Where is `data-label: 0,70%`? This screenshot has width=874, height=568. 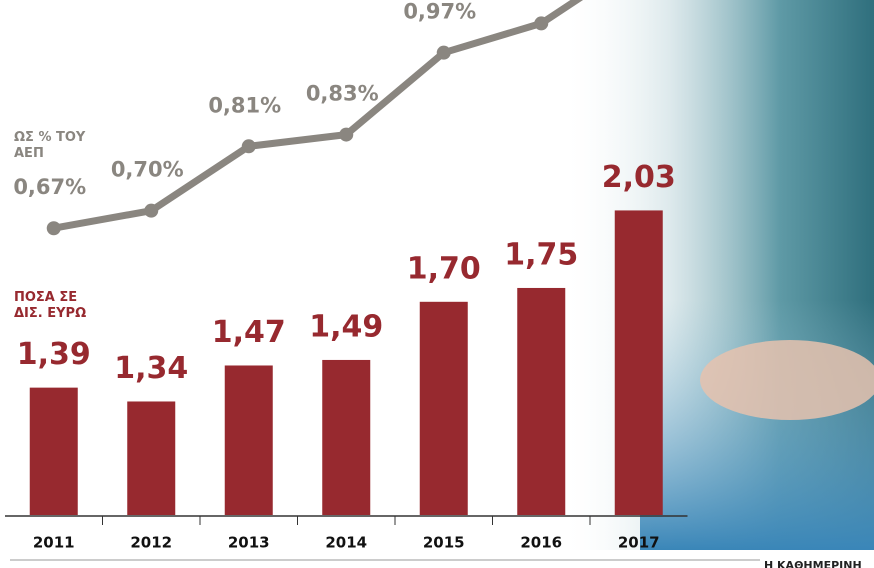
data-label: 0,70% is located at coordinates (147, 170).